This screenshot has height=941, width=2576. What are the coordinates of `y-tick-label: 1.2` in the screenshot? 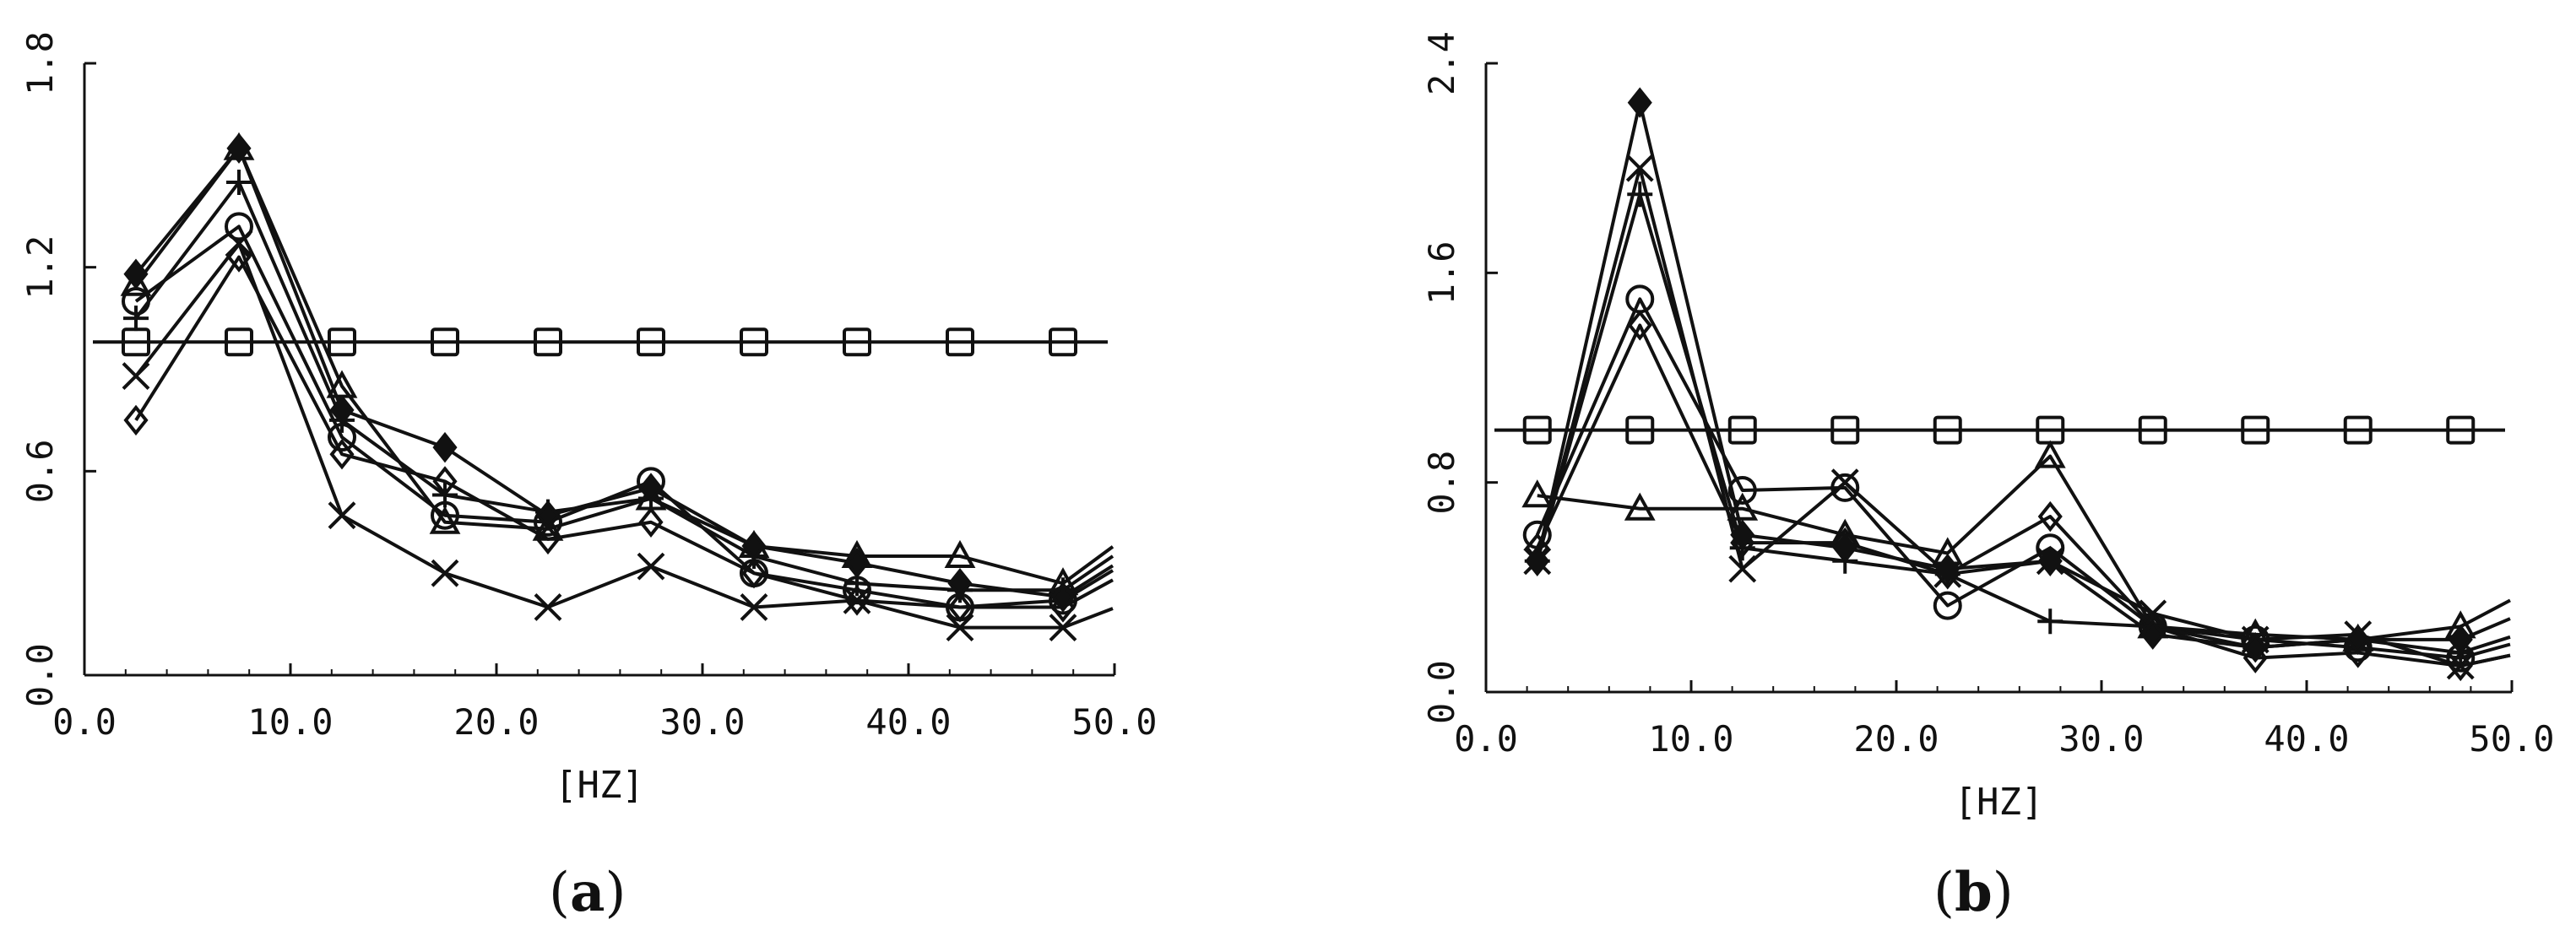 It's located at (40, 267).